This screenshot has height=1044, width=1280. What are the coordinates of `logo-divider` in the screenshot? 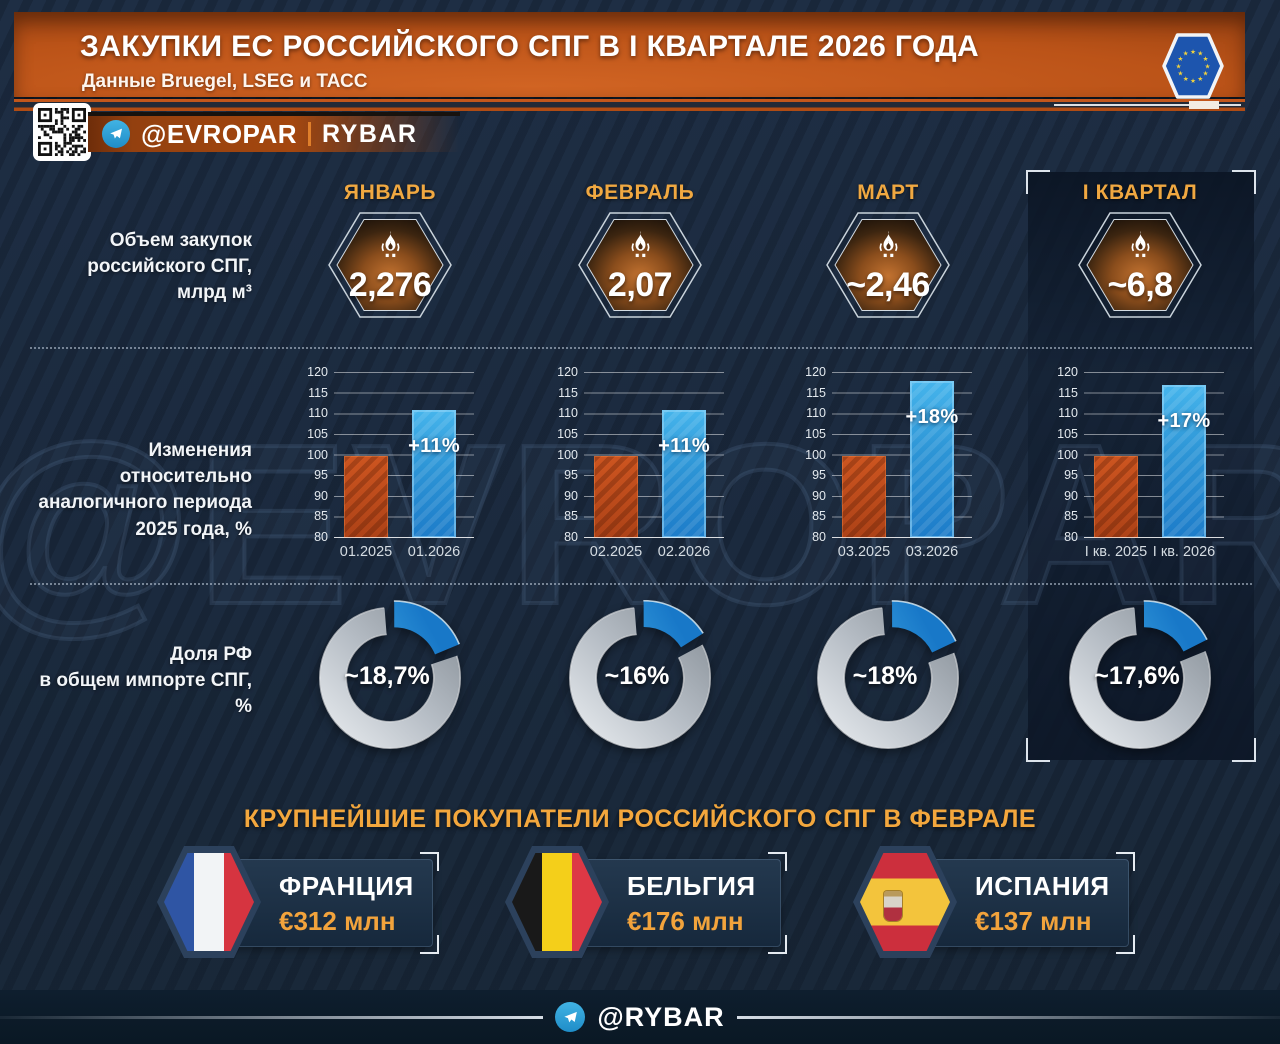 It's located at (310, 134).